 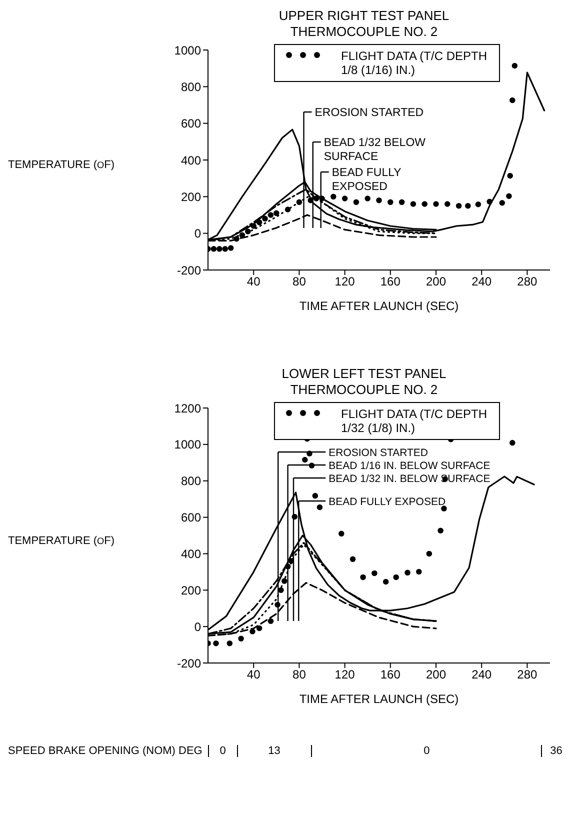 I want to click on legend-label: FLIGHT DATA (T/C DEPTH 1/8 (1/16) IN.), so click(x=414, y=63).